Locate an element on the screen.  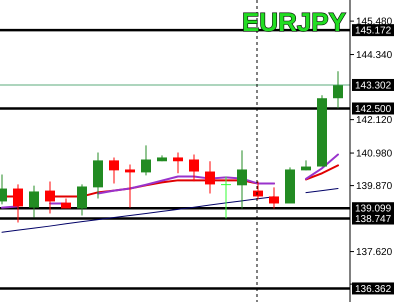
ref-line-label: 142.500 is located at coordinates (373, 109).